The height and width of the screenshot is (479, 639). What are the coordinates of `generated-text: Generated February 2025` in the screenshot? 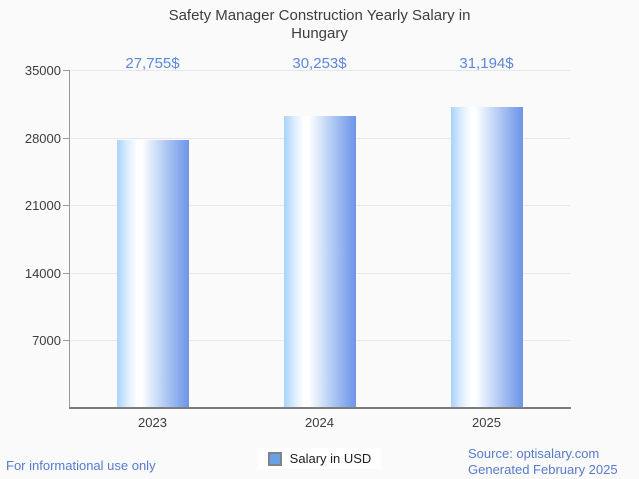 It's located at (543, 469).